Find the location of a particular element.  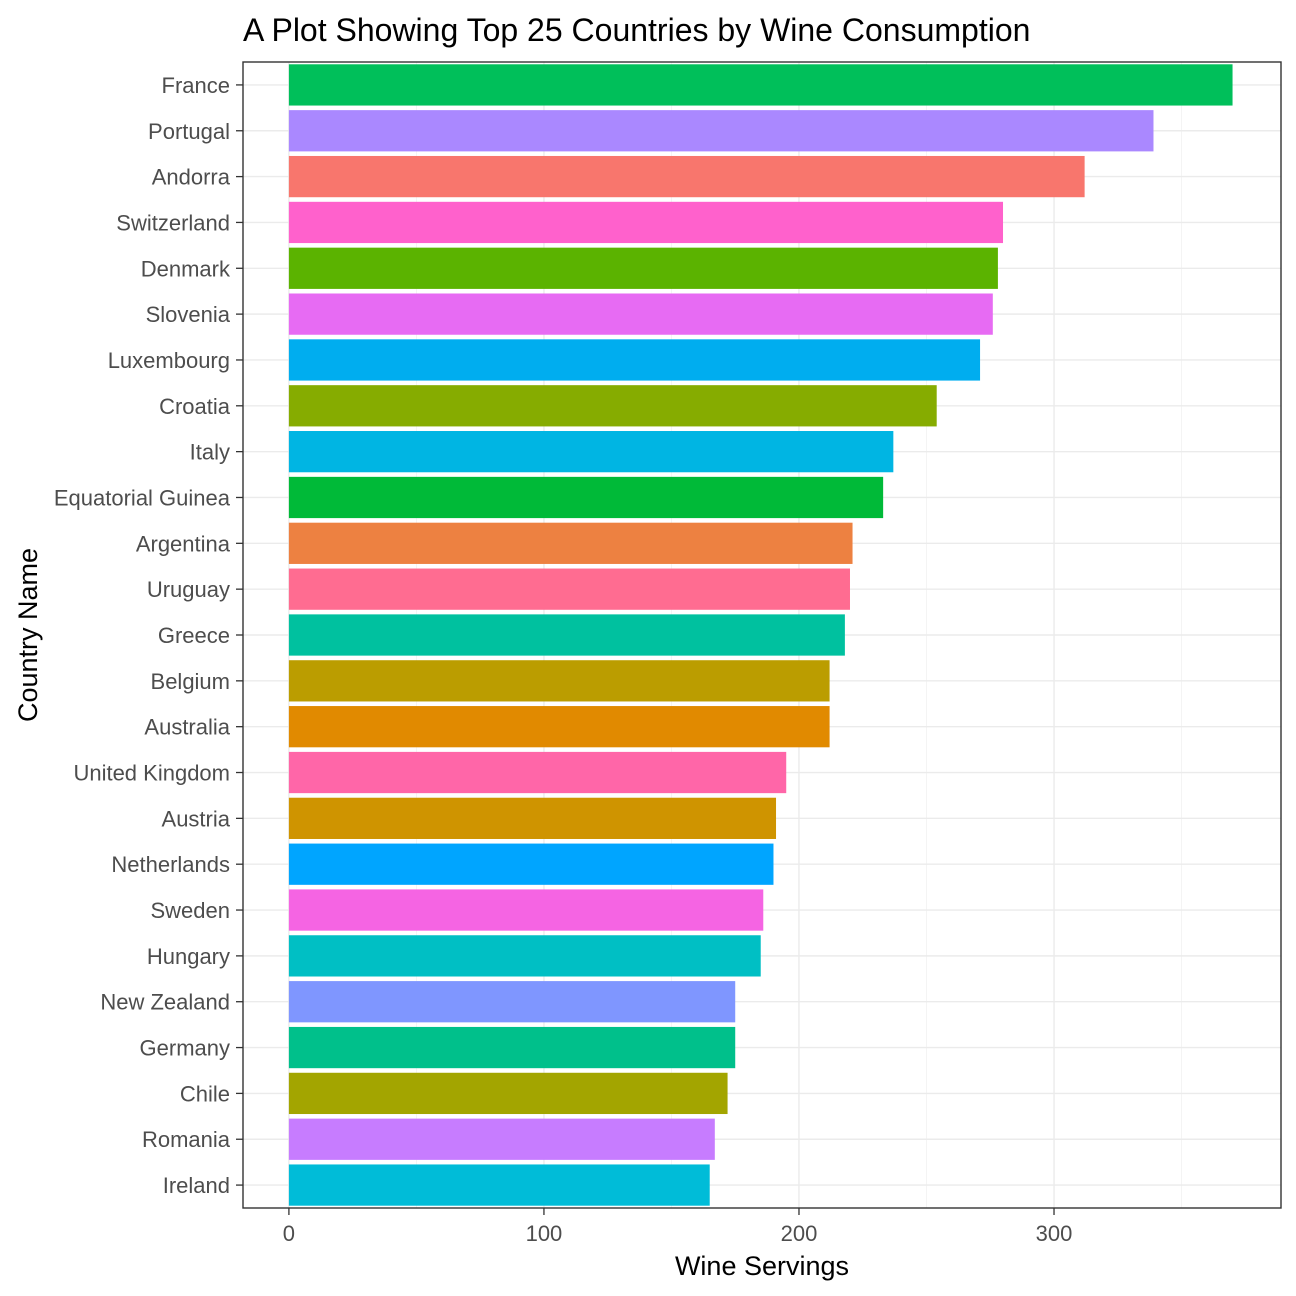

y-tick-label: Slovenia is located at coordinates (188, 314).